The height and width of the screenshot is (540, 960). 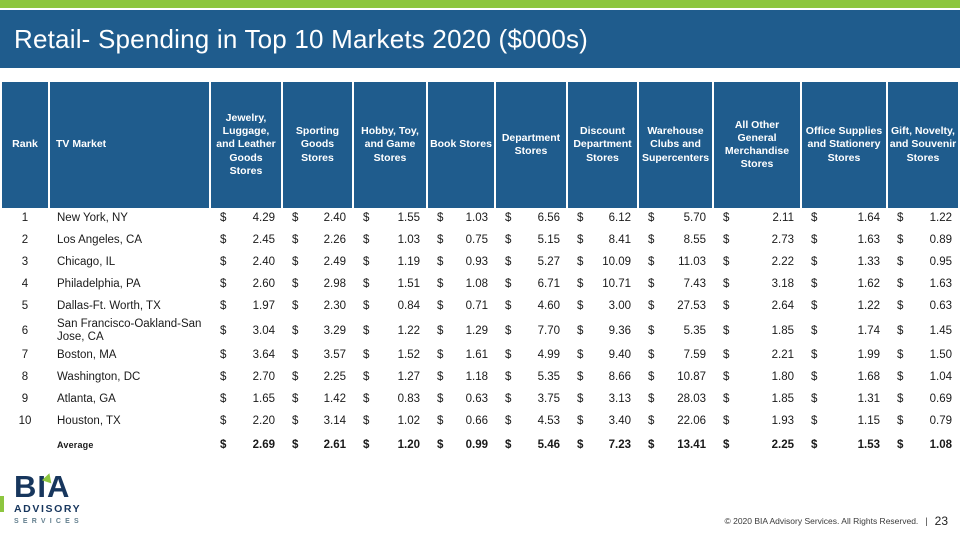 I want to click on cell-value: 1.50, so click(x=940, y=354).